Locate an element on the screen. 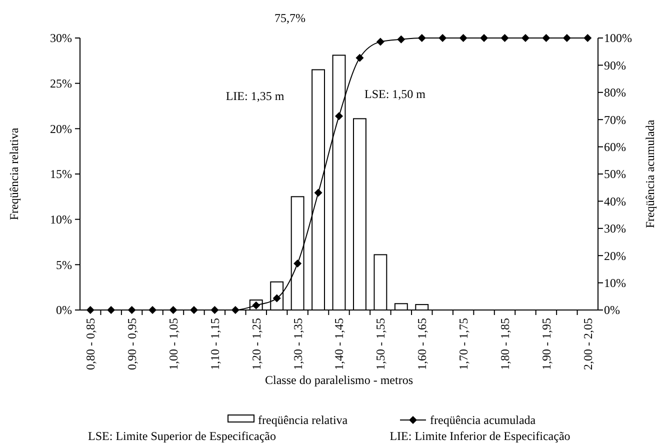 Image resolution: width=664 pixels, height=444 pixels. y2-tick-label: 90% is located at coordinates (615, 65).